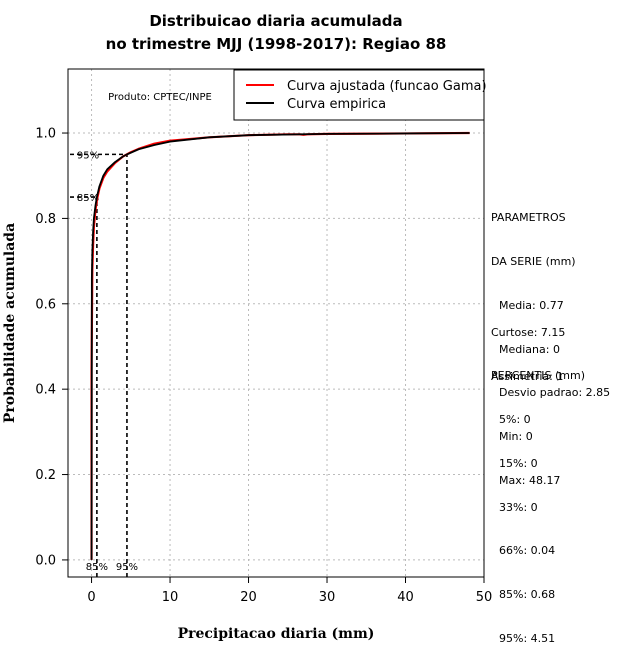  I want to click on percentile-33: 33%: 0, so click(518, 507).